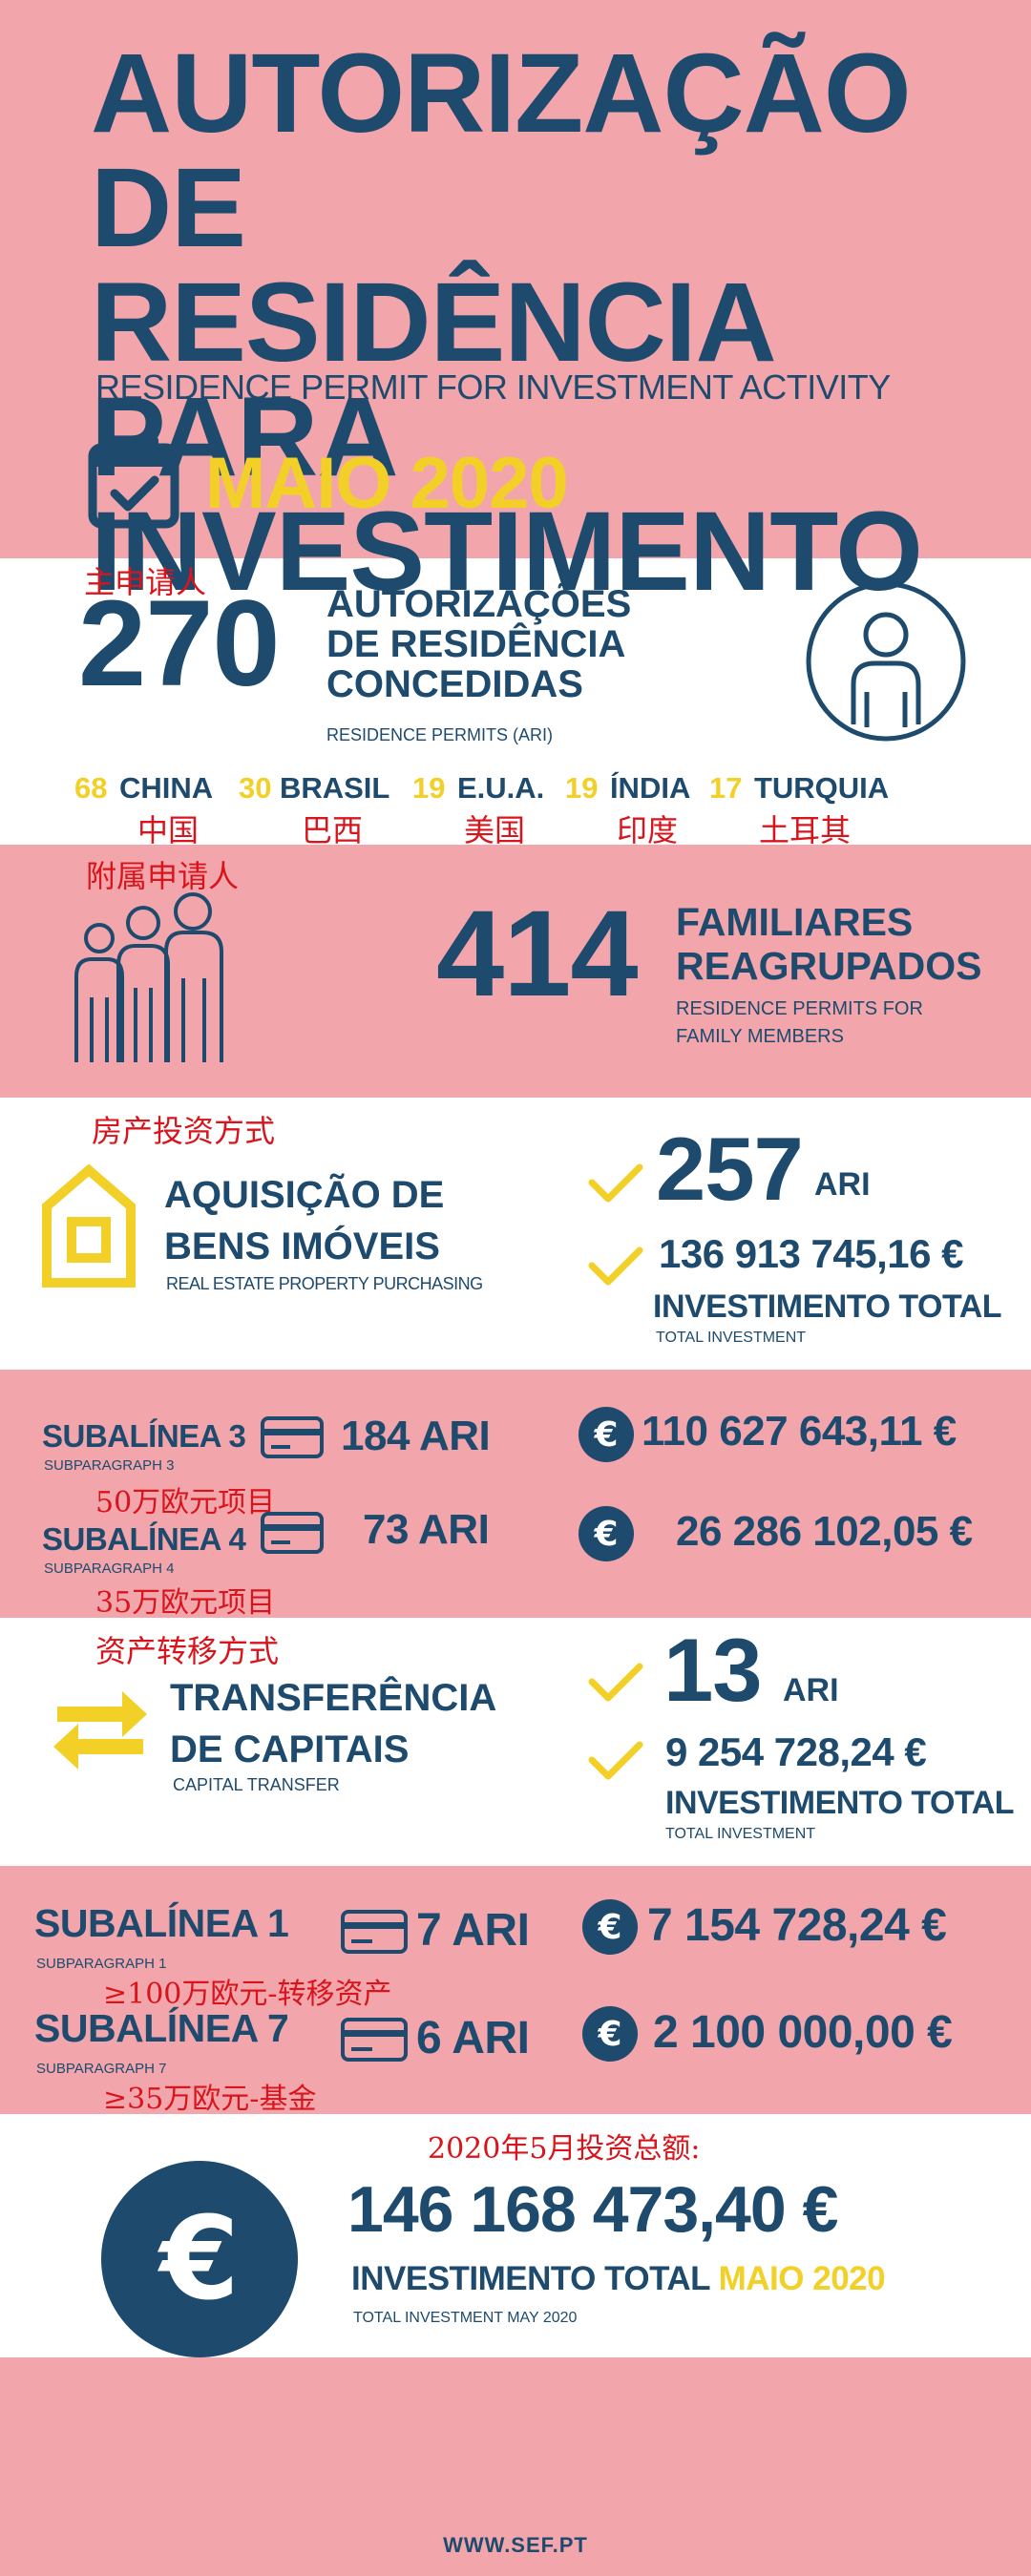 The height and width of the screenshot is (2576, 1031). Describe the element at coordinates (726, 788) in the screenshot. I see `country-count: 17` at that location.